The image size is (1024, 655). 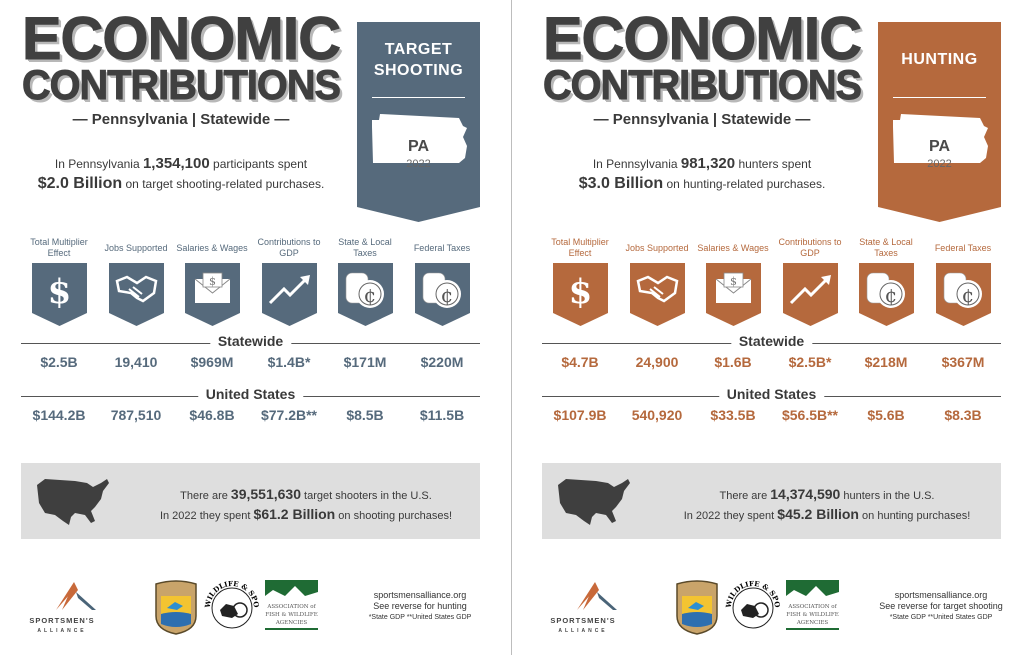 What do you see at coordinates (418, 70) in the screenshot?
I see `banner-title: SHOOTING` at bounding box center [418, 70].